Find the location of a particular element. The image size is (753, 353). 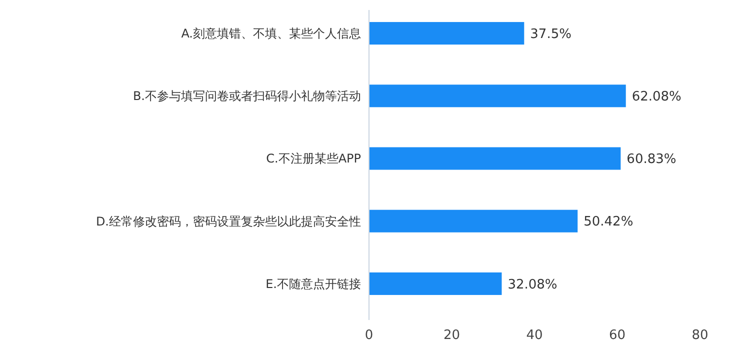

x-tick-label: 20 is located at coordinates (451, 335).